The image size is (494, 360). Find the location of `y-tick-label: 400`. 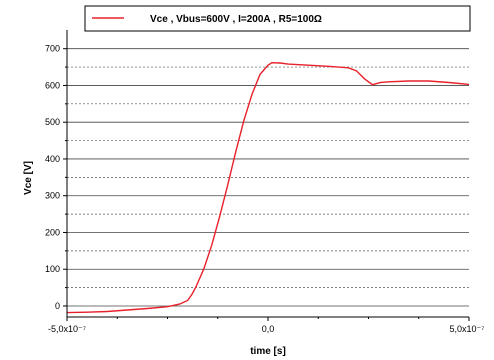

y-tick-label: 400 is located at coordinates (52, 159).